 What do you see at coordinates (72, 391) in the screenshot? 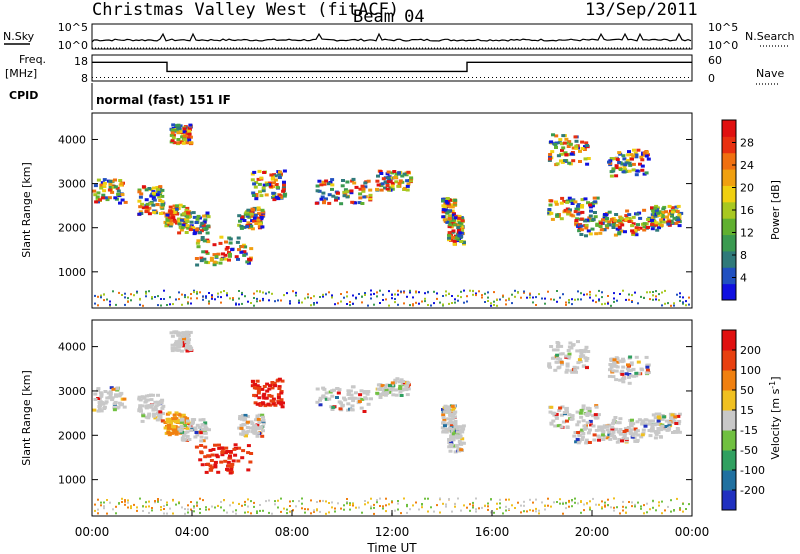
I see `y-tick-label: 3000` at bounding box center [72, 391].